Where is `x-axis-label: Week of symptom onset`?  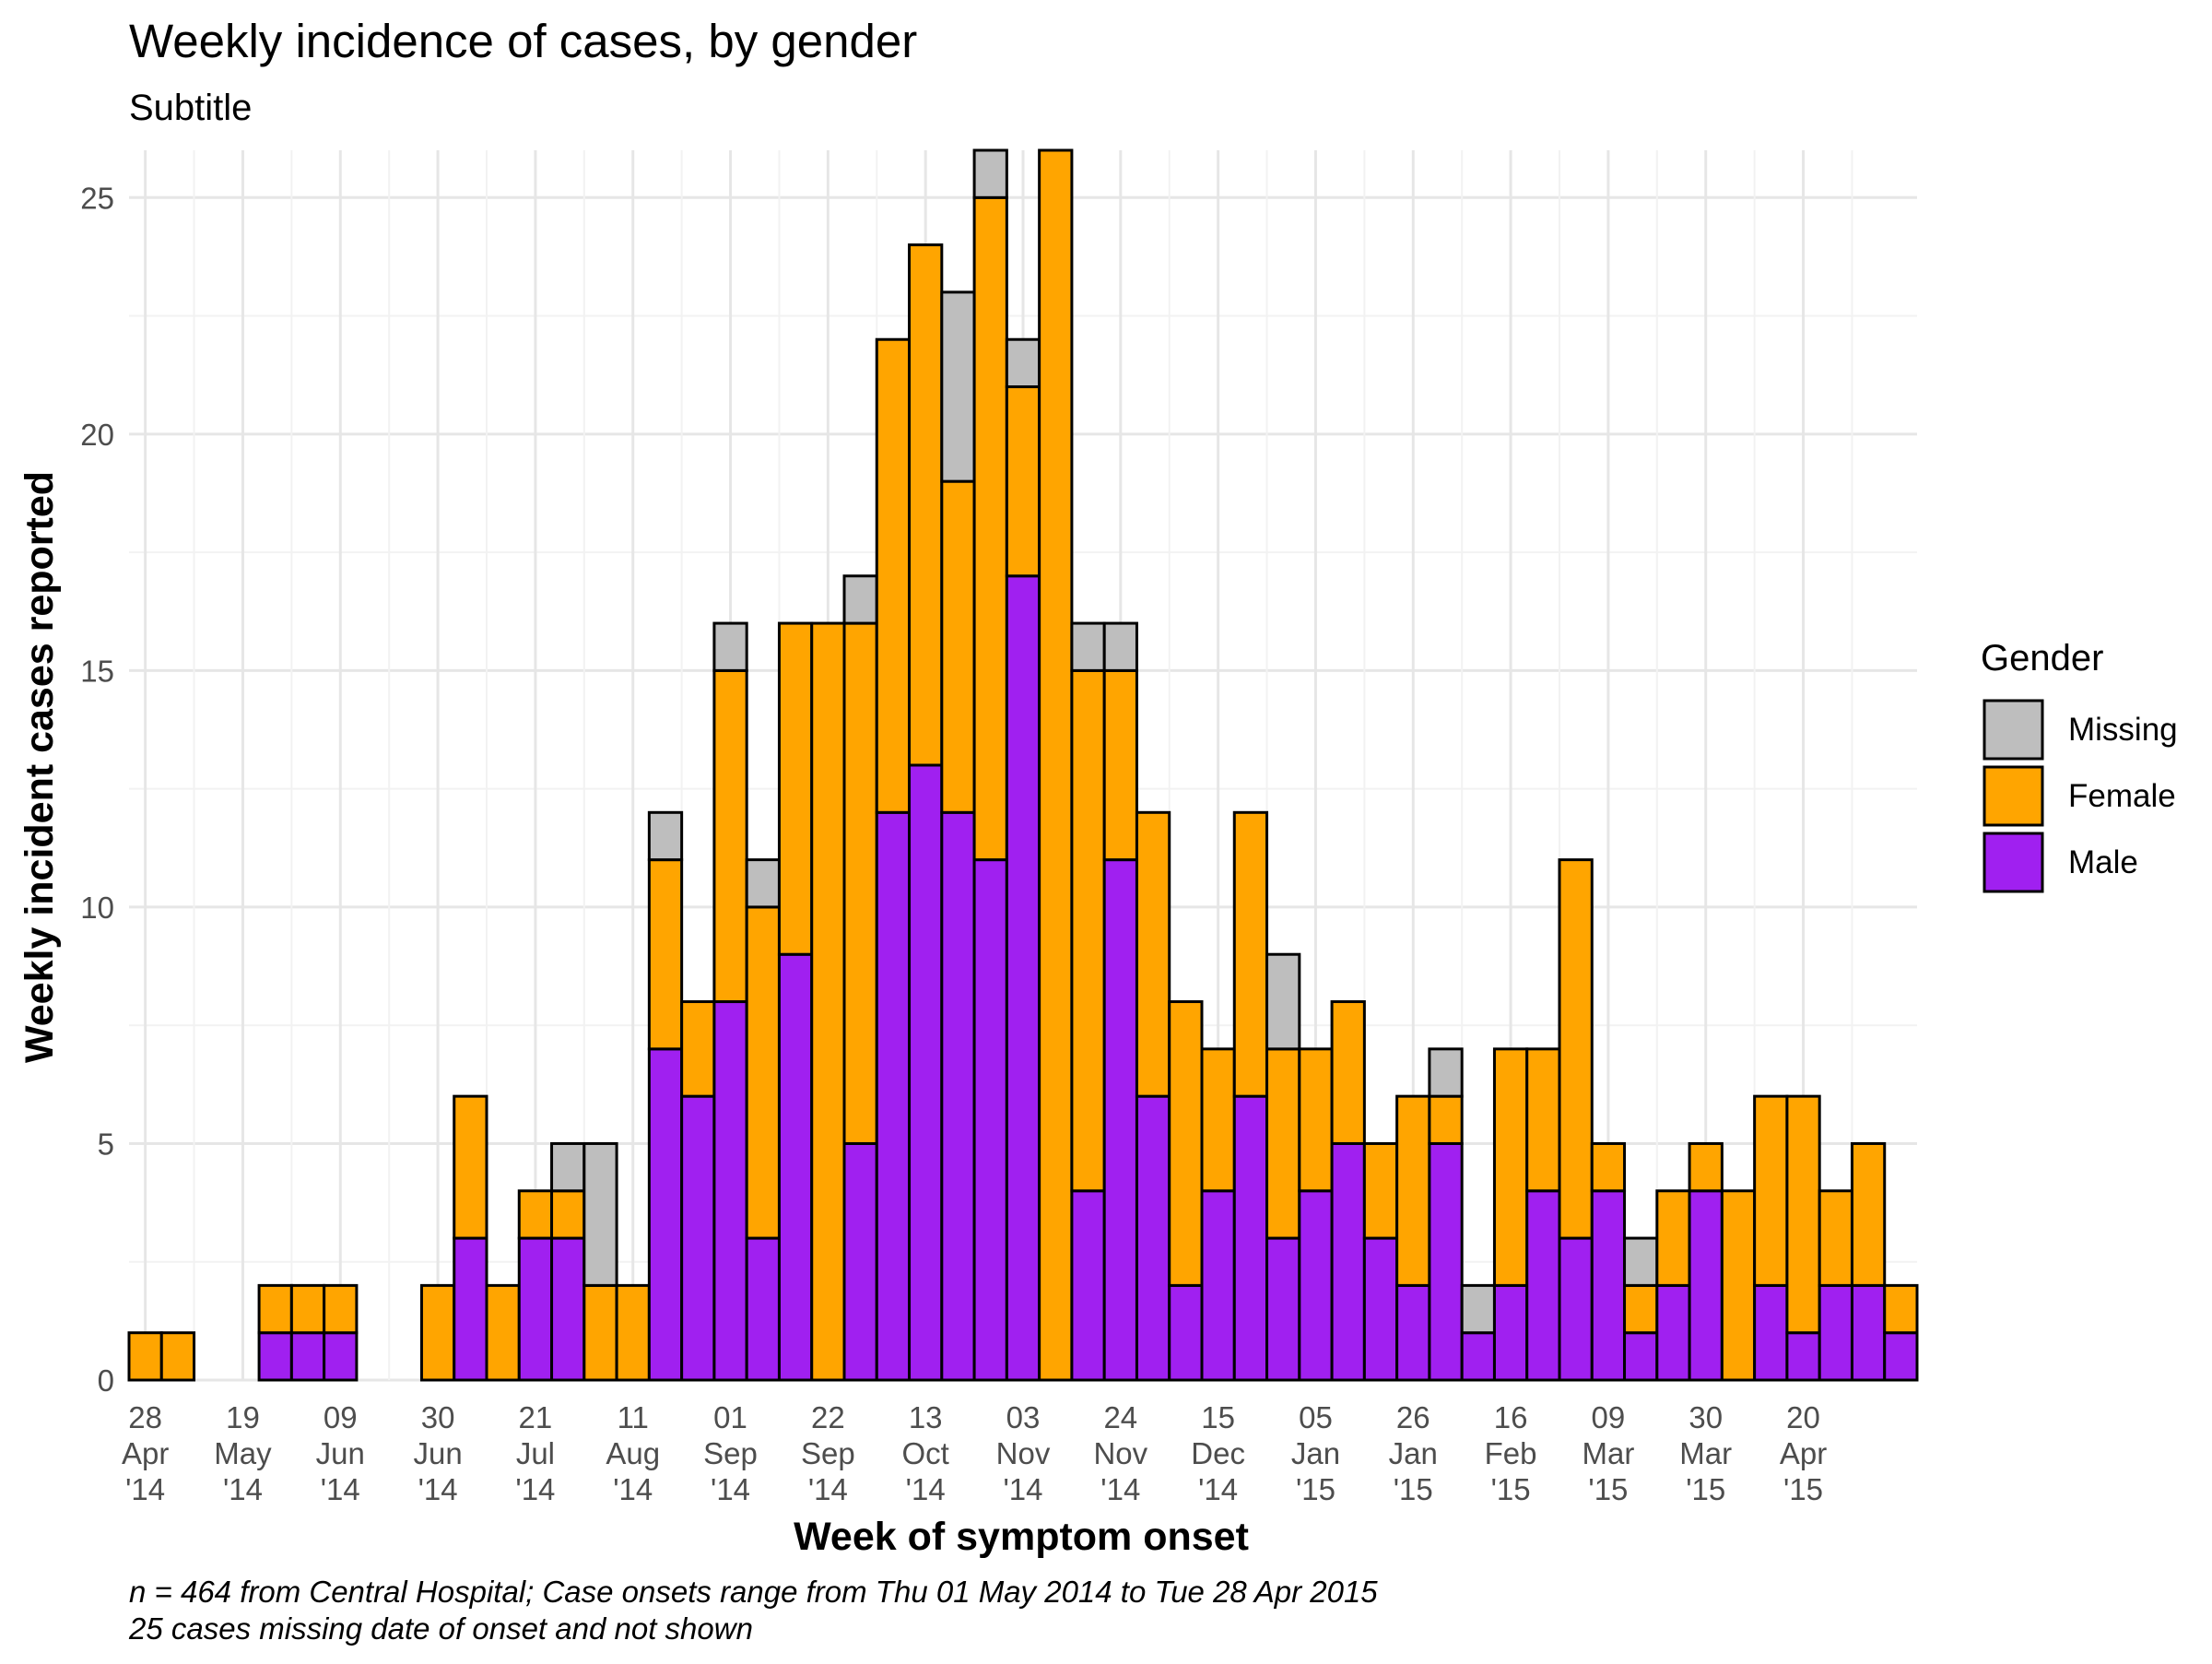 x-axis-label: Week of symptom onset is located at coordinates (1021, 1537).